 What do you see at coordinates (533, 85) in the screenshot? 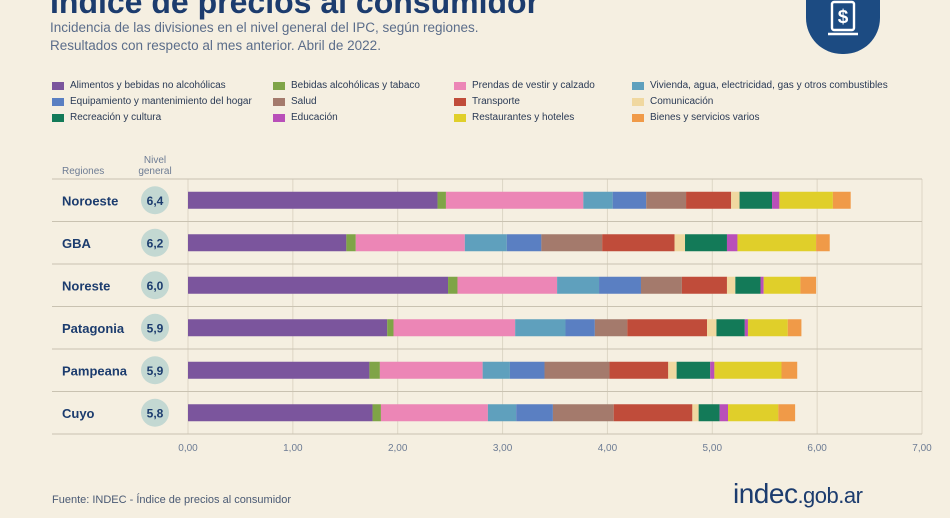
I see `legend-label: Prendas de vestir y calzado` at bounding box center [533, 85].